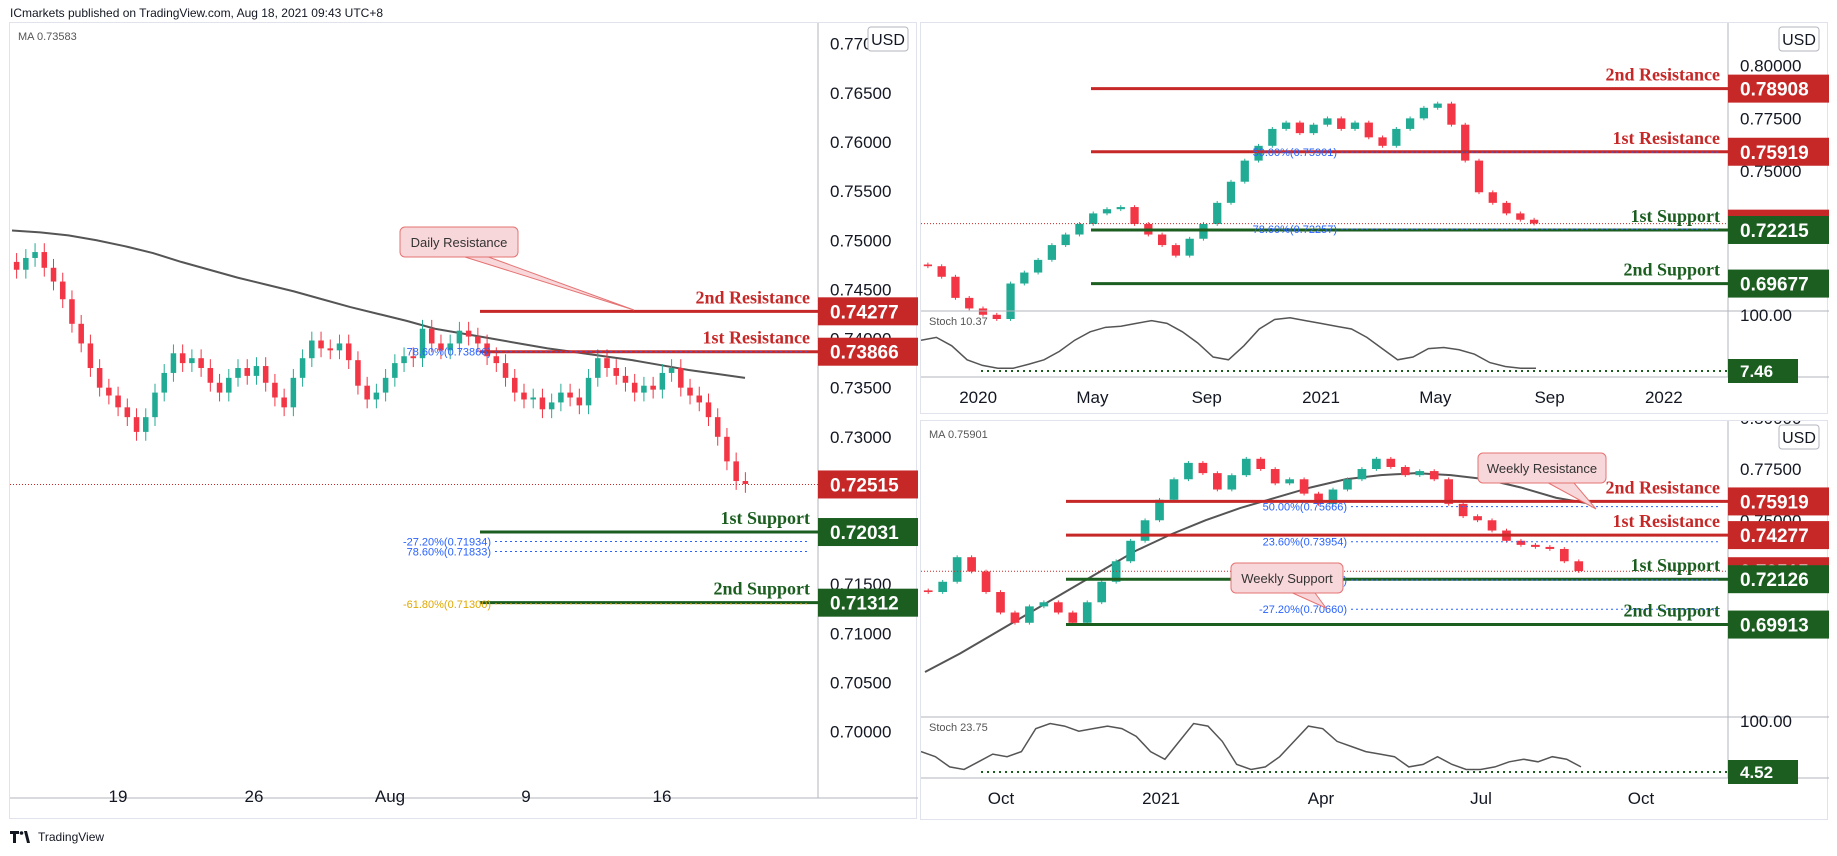 The width and height of the screenshot is (1837, 856). Describe the element at coordinates (1778, 151) in the screenshot. I see `1st-resistance-price-badge` at that location.